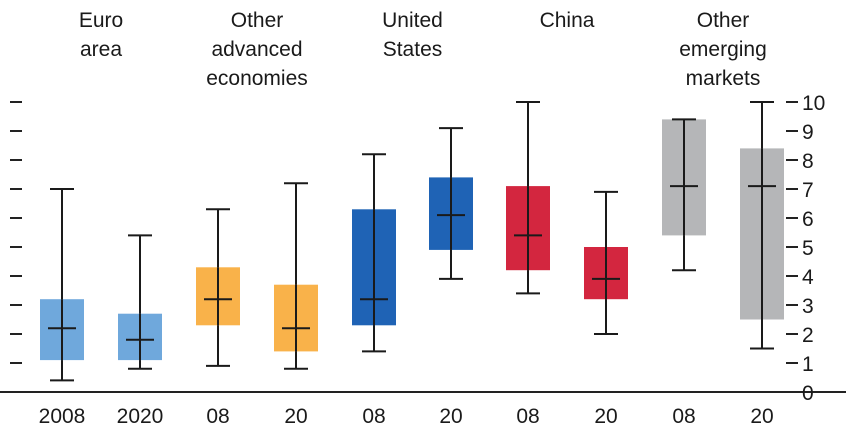  What do you see at coordinates (808, 161) in the screenshot?
I see `y-tick-label: 8` at bounding box center [808, 161].